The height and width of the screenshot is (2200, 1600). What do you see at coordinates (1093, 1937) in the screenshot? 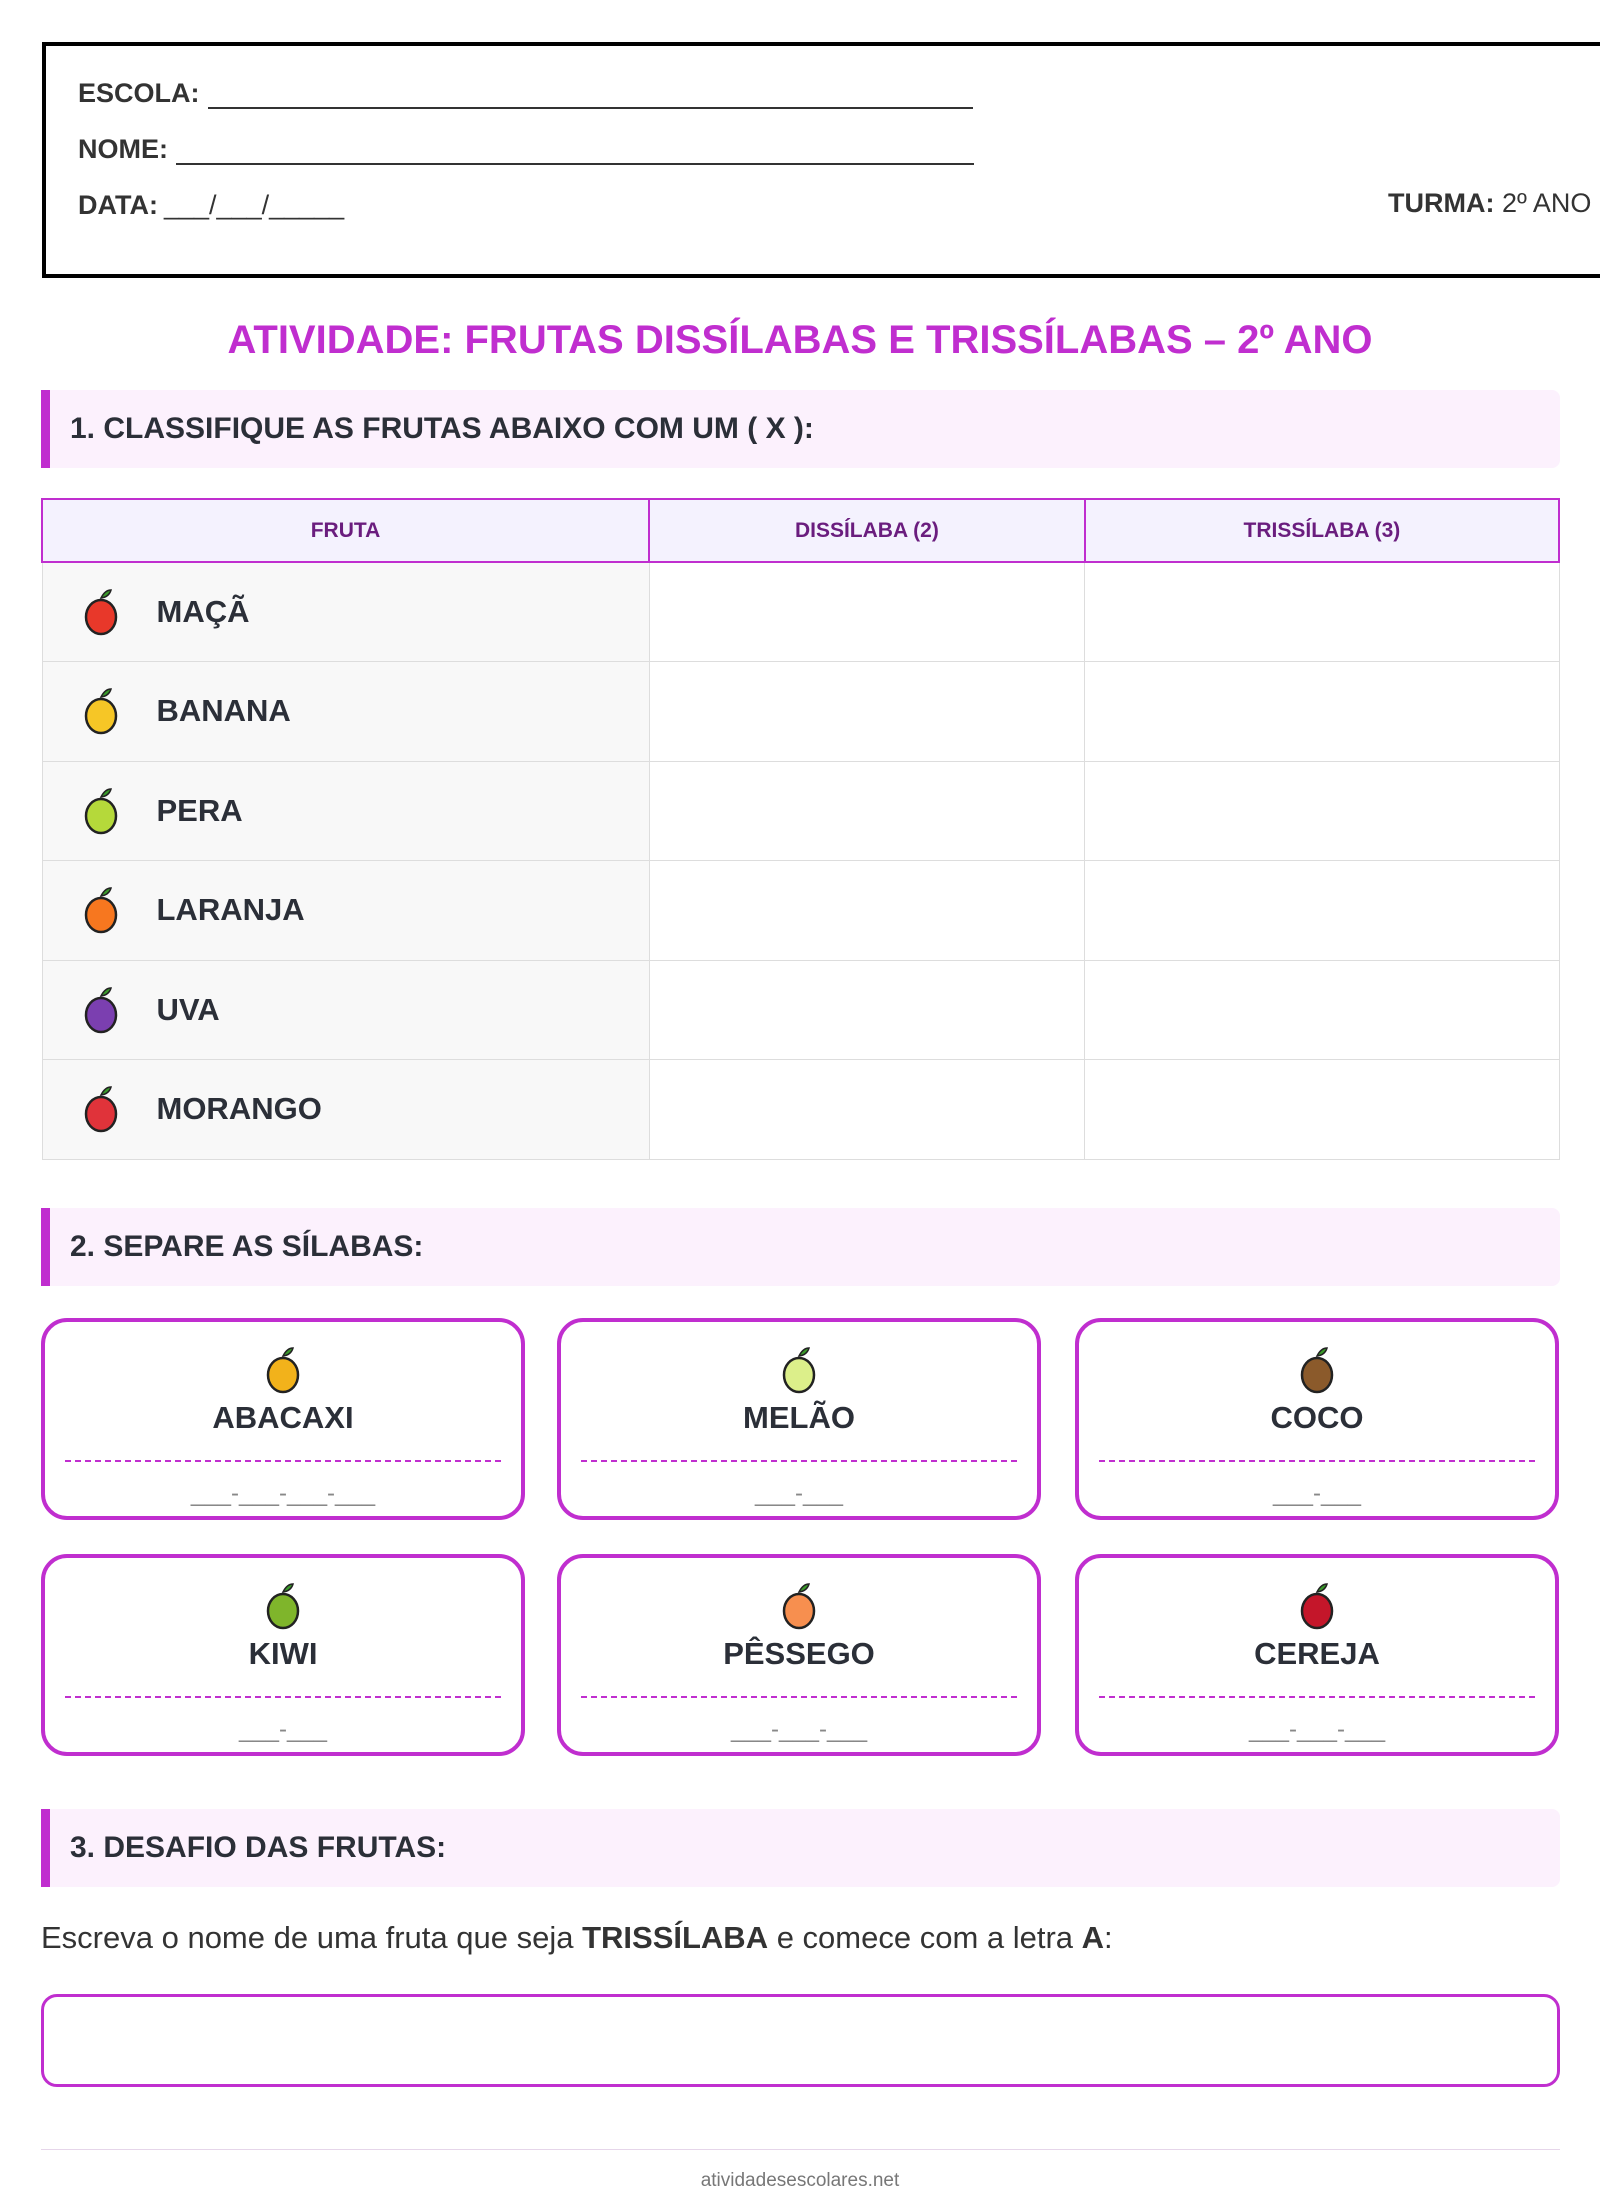
I see `q-bold: A` at bounding box center [1093, 1937].